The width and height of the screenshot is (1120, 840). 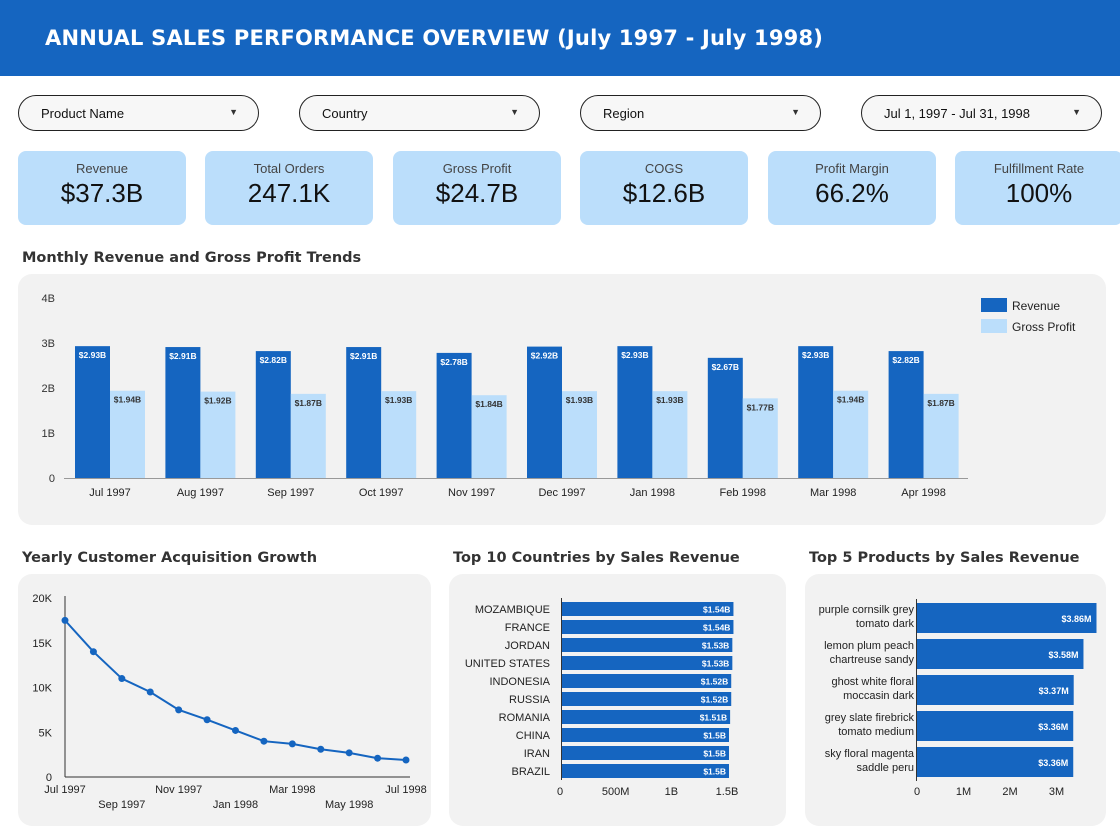 What do you see at coordinates (981, 113) in the screenshot?
I see `date-range-filter: Jul 1, 1997 - Jul 31, 1998 ▼` at bounding box center [981, 113].